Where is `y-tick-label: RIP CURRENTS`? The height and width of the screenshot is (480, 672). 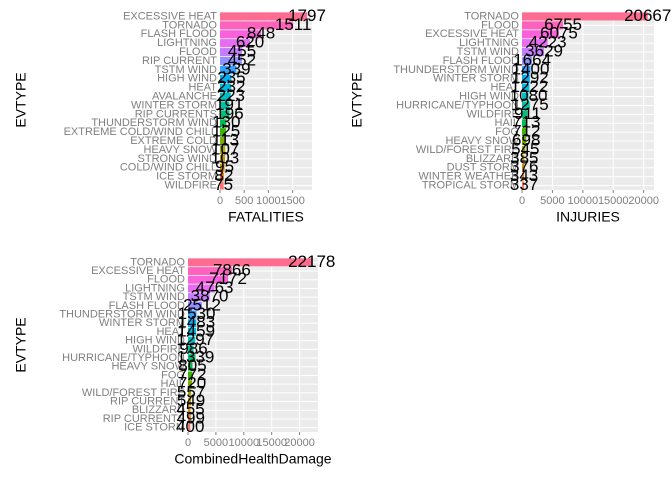 y-tick-label: RIP CURRENTS is located at coordinates (176, 114).